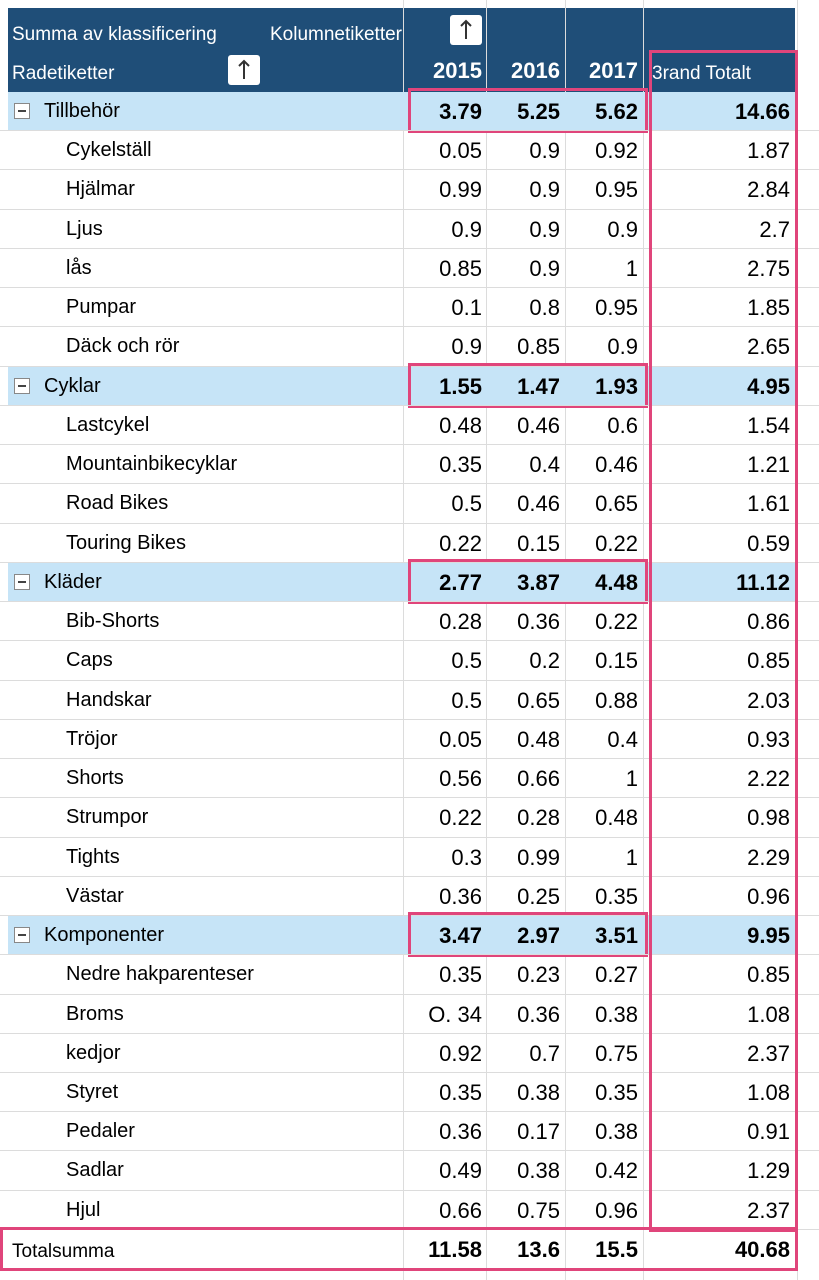  Describe the element at coordinates (95, 1013) in the screenshot. I see `row-label: Broms` at that location.